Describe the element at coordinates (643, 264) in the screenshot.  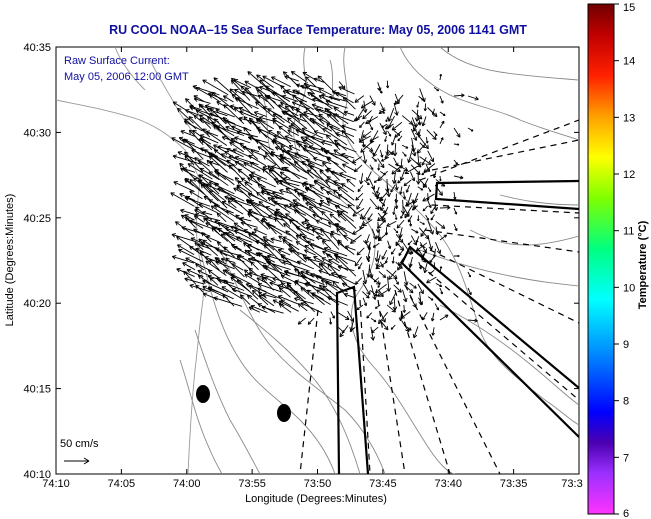
I see `colorbar-label: Temperature (°C)` at that location.